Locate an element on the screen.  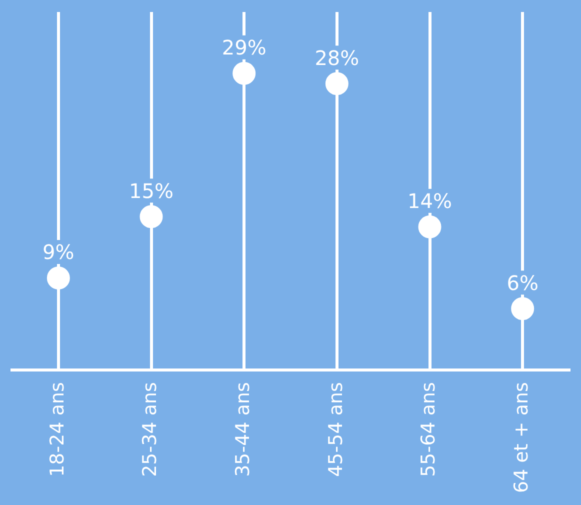
x-tick-label: 35-44 ans is located at coordinates (243, 429).